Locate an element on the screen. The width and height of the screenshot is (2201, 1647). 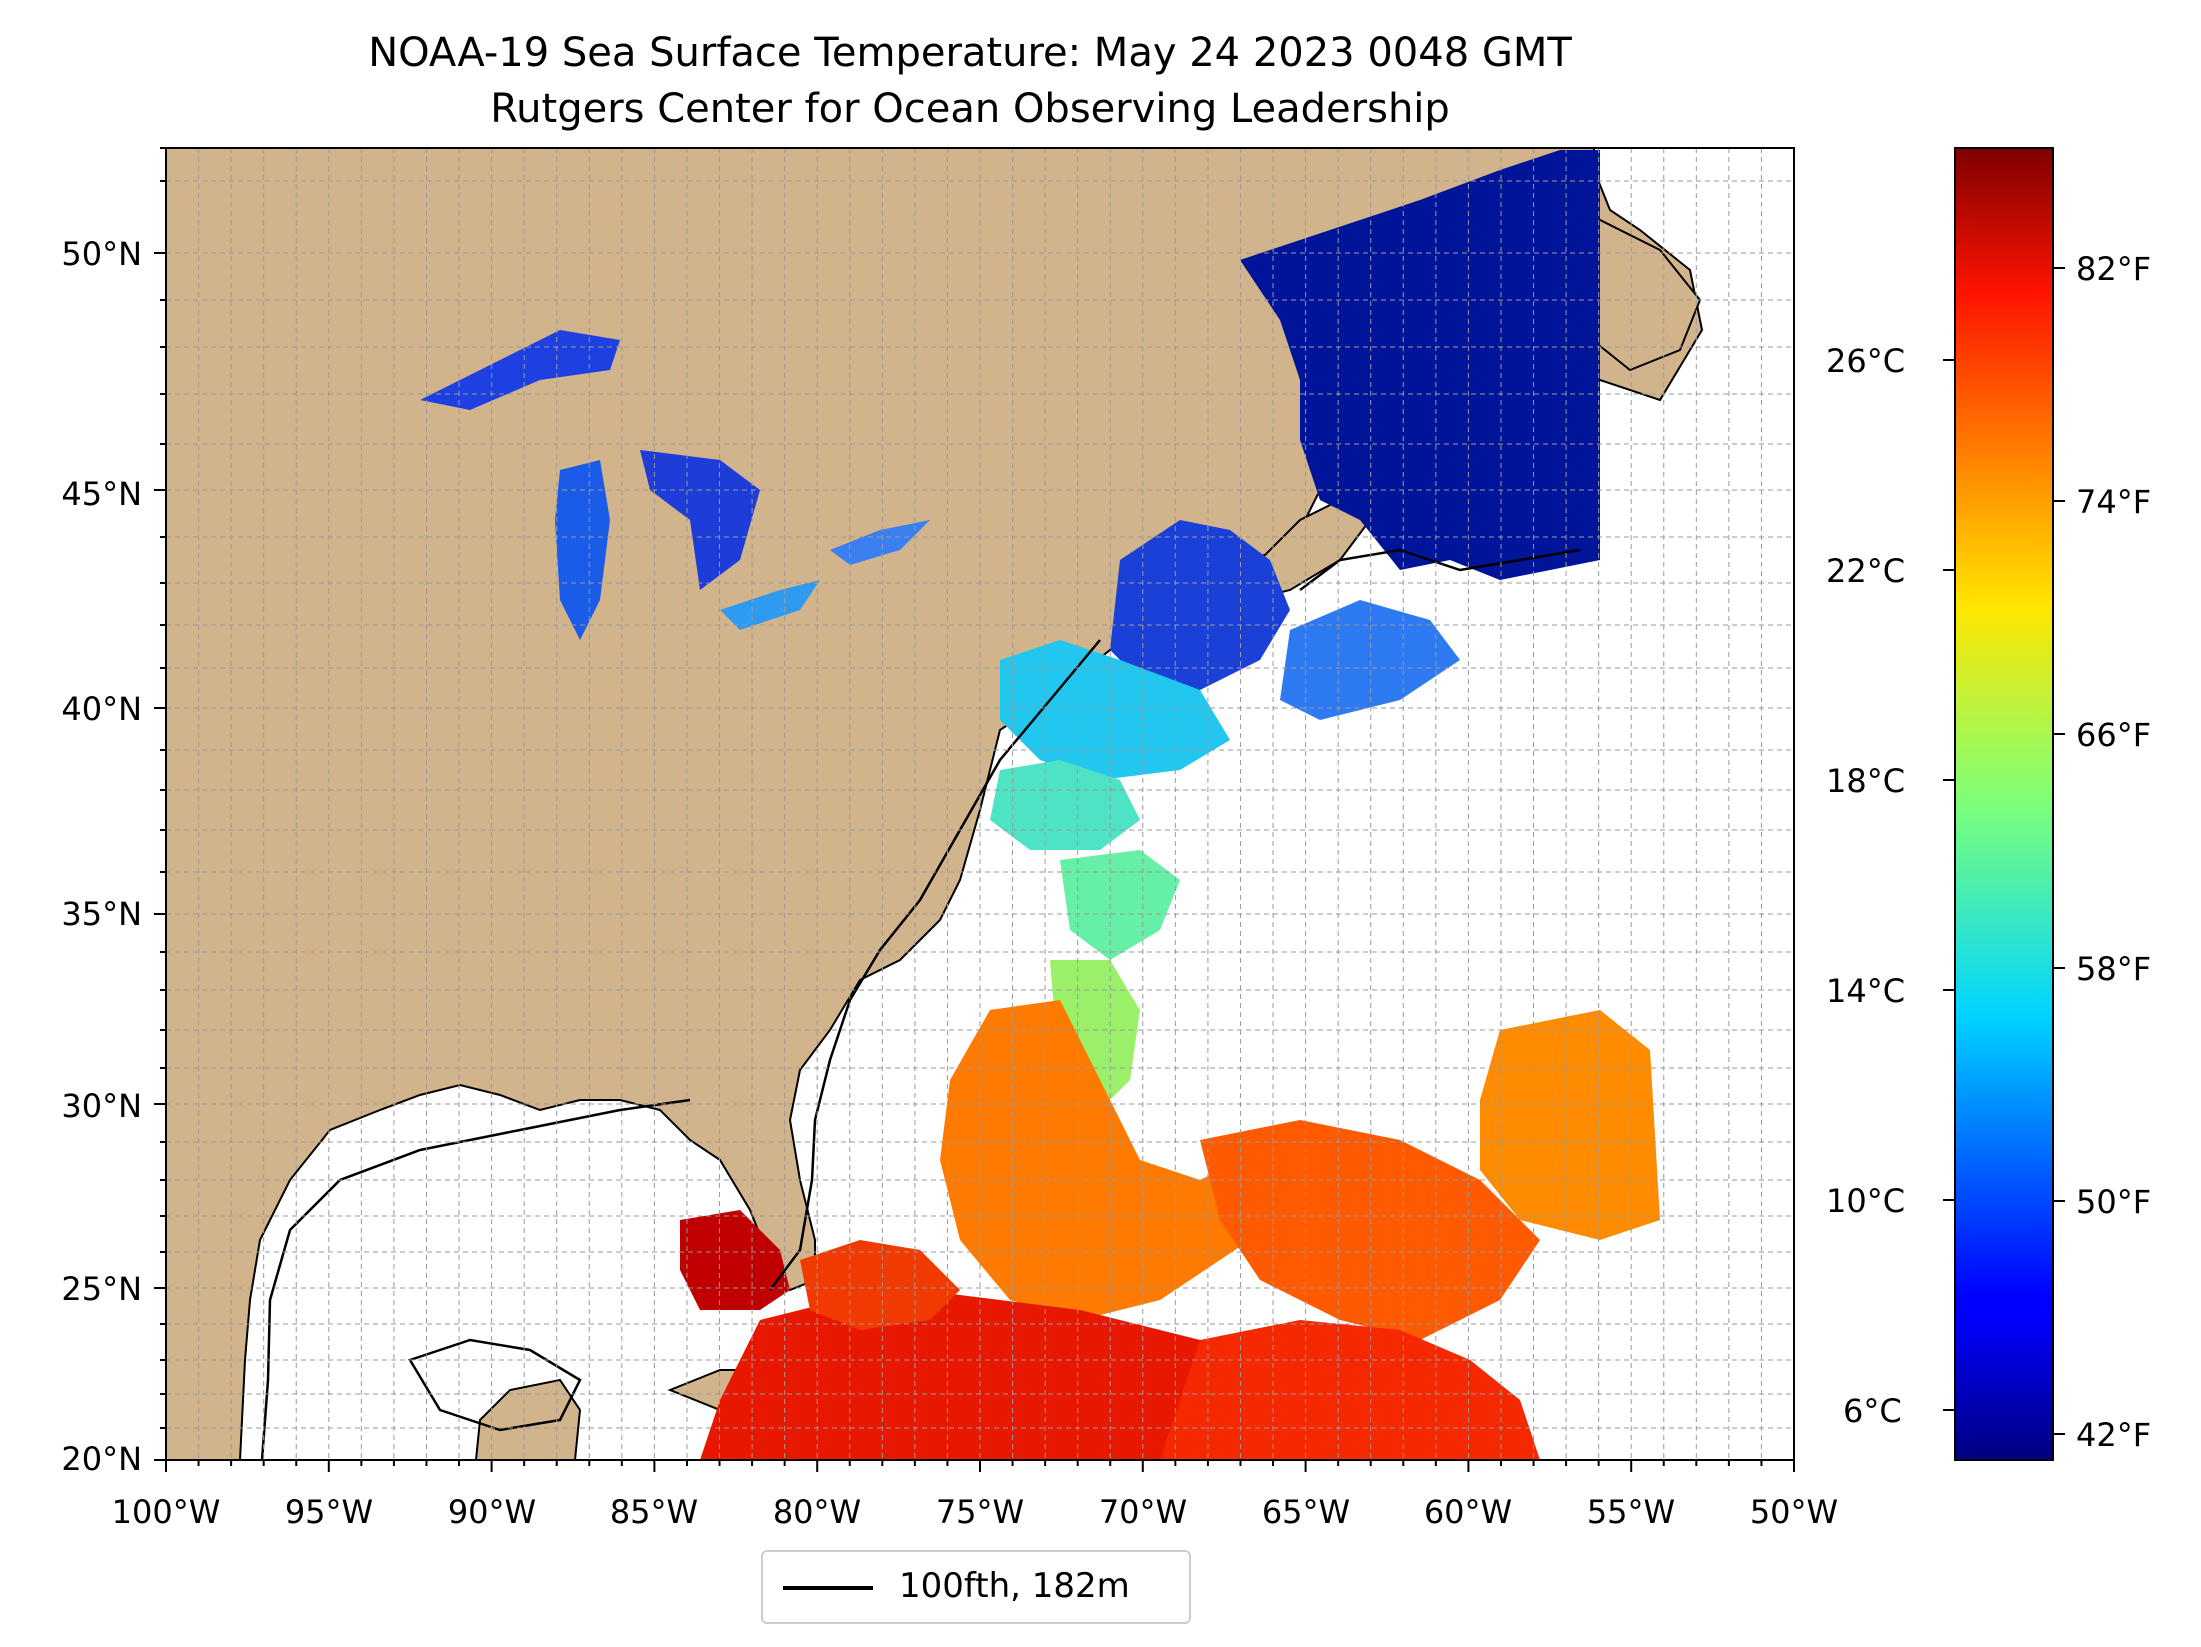
cb-celsius-18: 18°C is located at coordinates (1866, 781).